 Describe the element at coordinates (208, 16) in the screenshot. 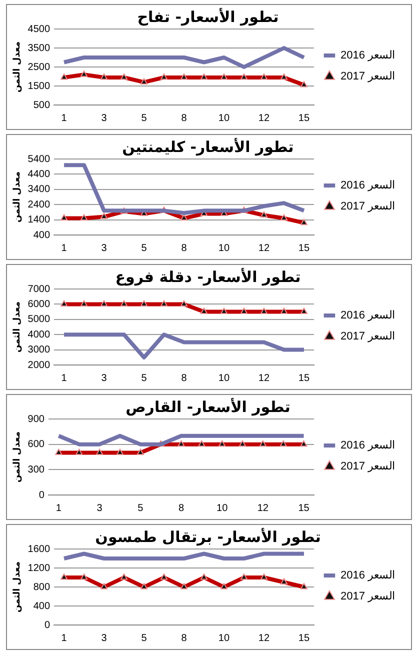

I see `chart-title: تطور الأسعار- تفاح` at that location.